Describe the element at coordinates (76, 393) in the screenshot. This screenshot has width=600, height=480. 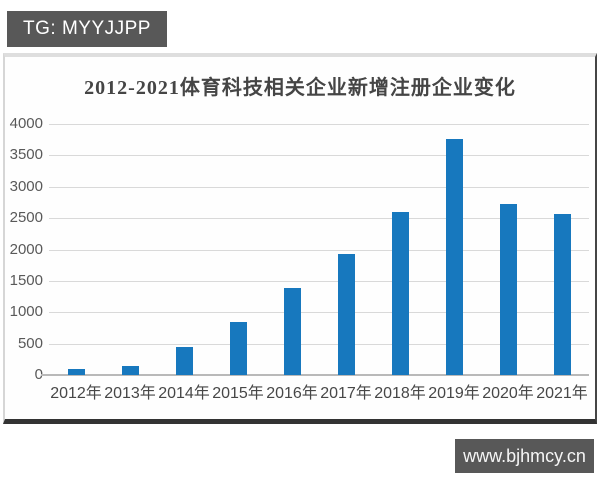
I see `x-tick-label-2012年: 2012年` at that location.